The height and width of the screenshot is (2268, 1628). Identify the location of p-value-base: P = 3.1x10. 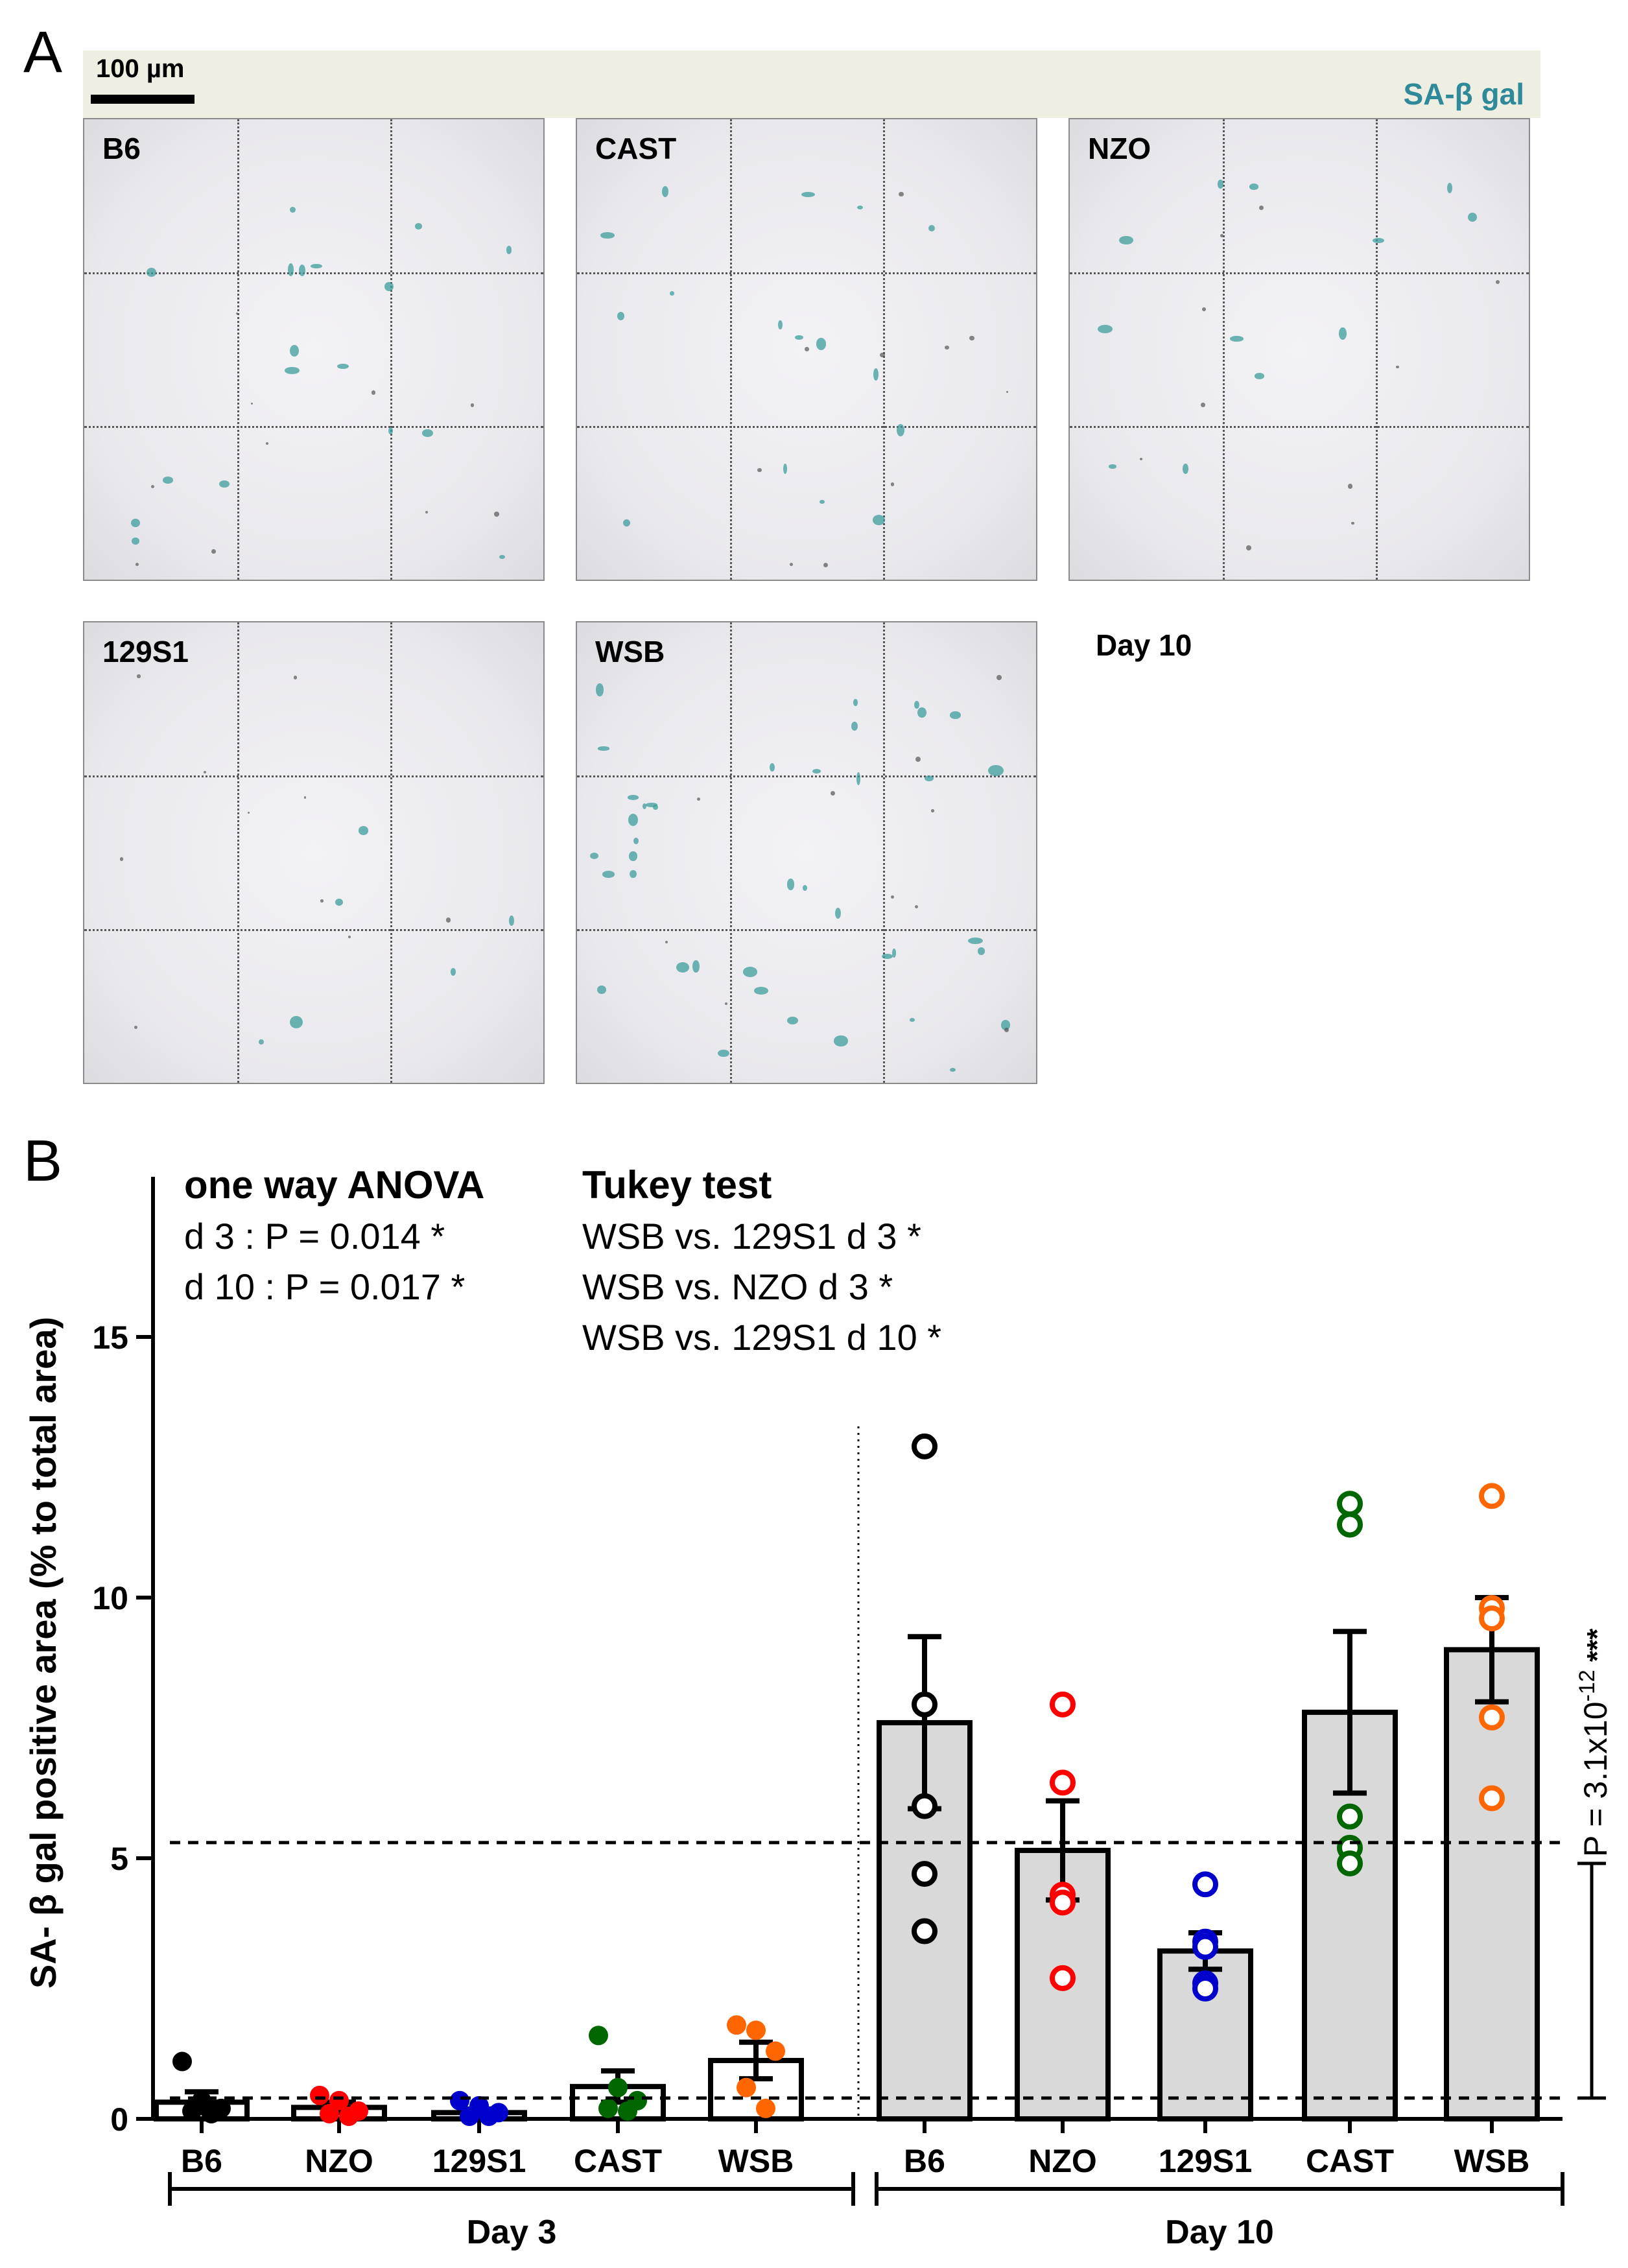
(1595, 1779).